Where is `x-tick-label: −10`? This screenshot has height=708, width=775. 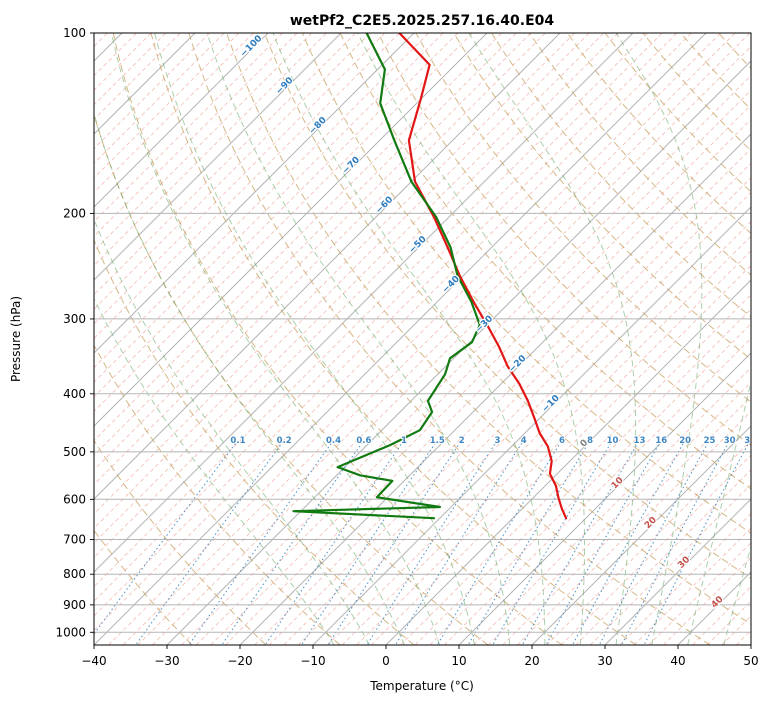 x-tick-label: −10 is located at coordinates (312, 661).